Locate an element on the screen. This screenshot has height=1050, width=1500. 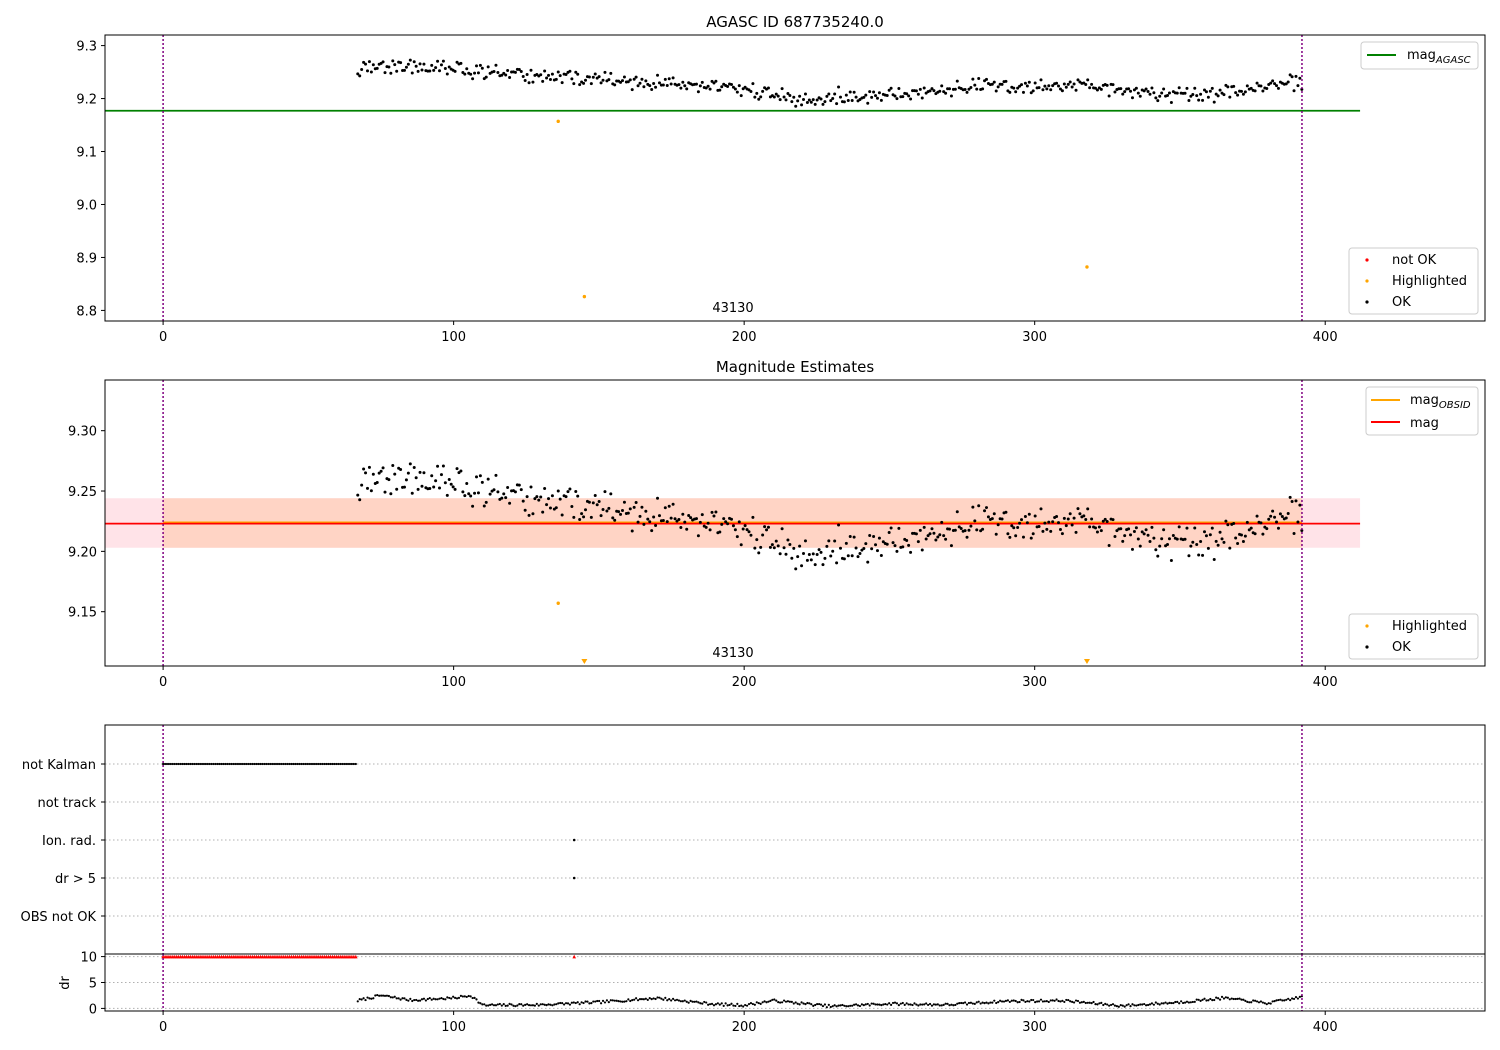
flag-category-label: OBS not OK is located at coordinates (59, 917).